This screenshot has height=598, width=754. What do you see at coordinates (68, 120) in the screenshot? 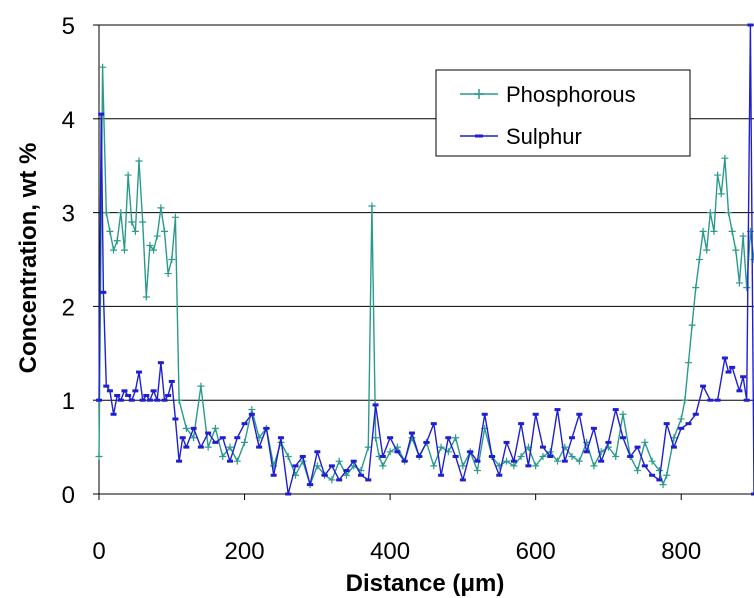
I see `y-tick-label-4: 4` at bounding box center [68, 120].